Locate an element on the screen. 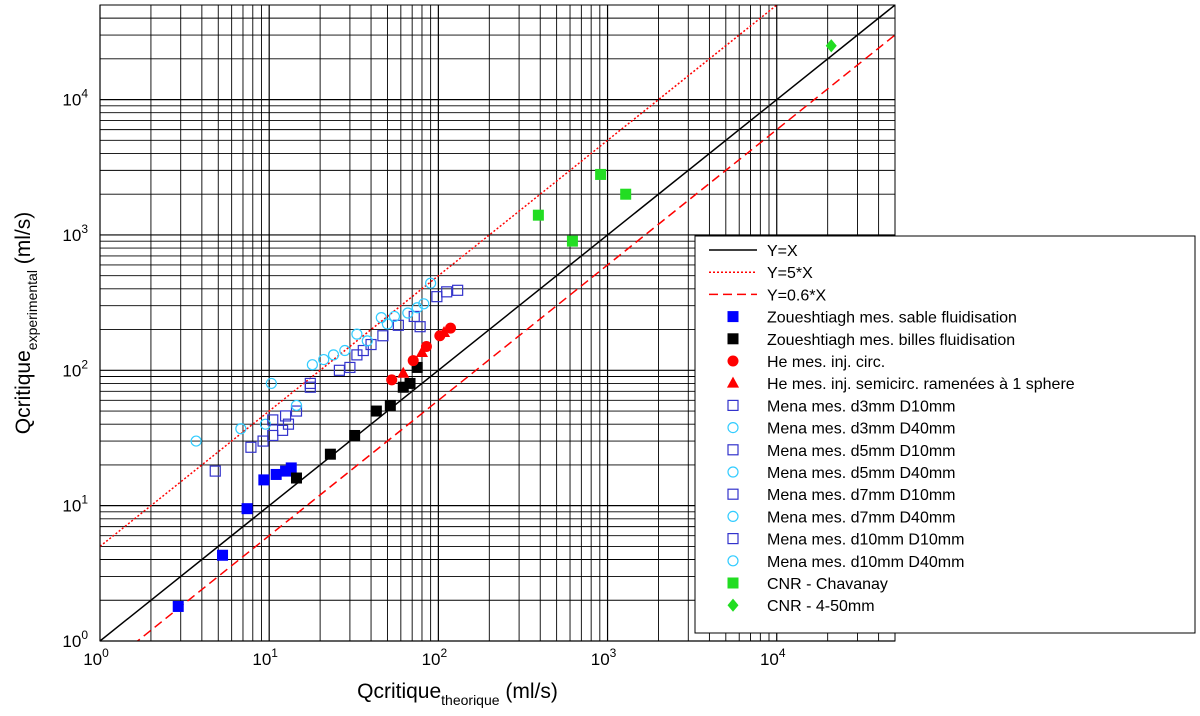  x-axis-label-main: Qcritique is located at coordinates (399, 691).